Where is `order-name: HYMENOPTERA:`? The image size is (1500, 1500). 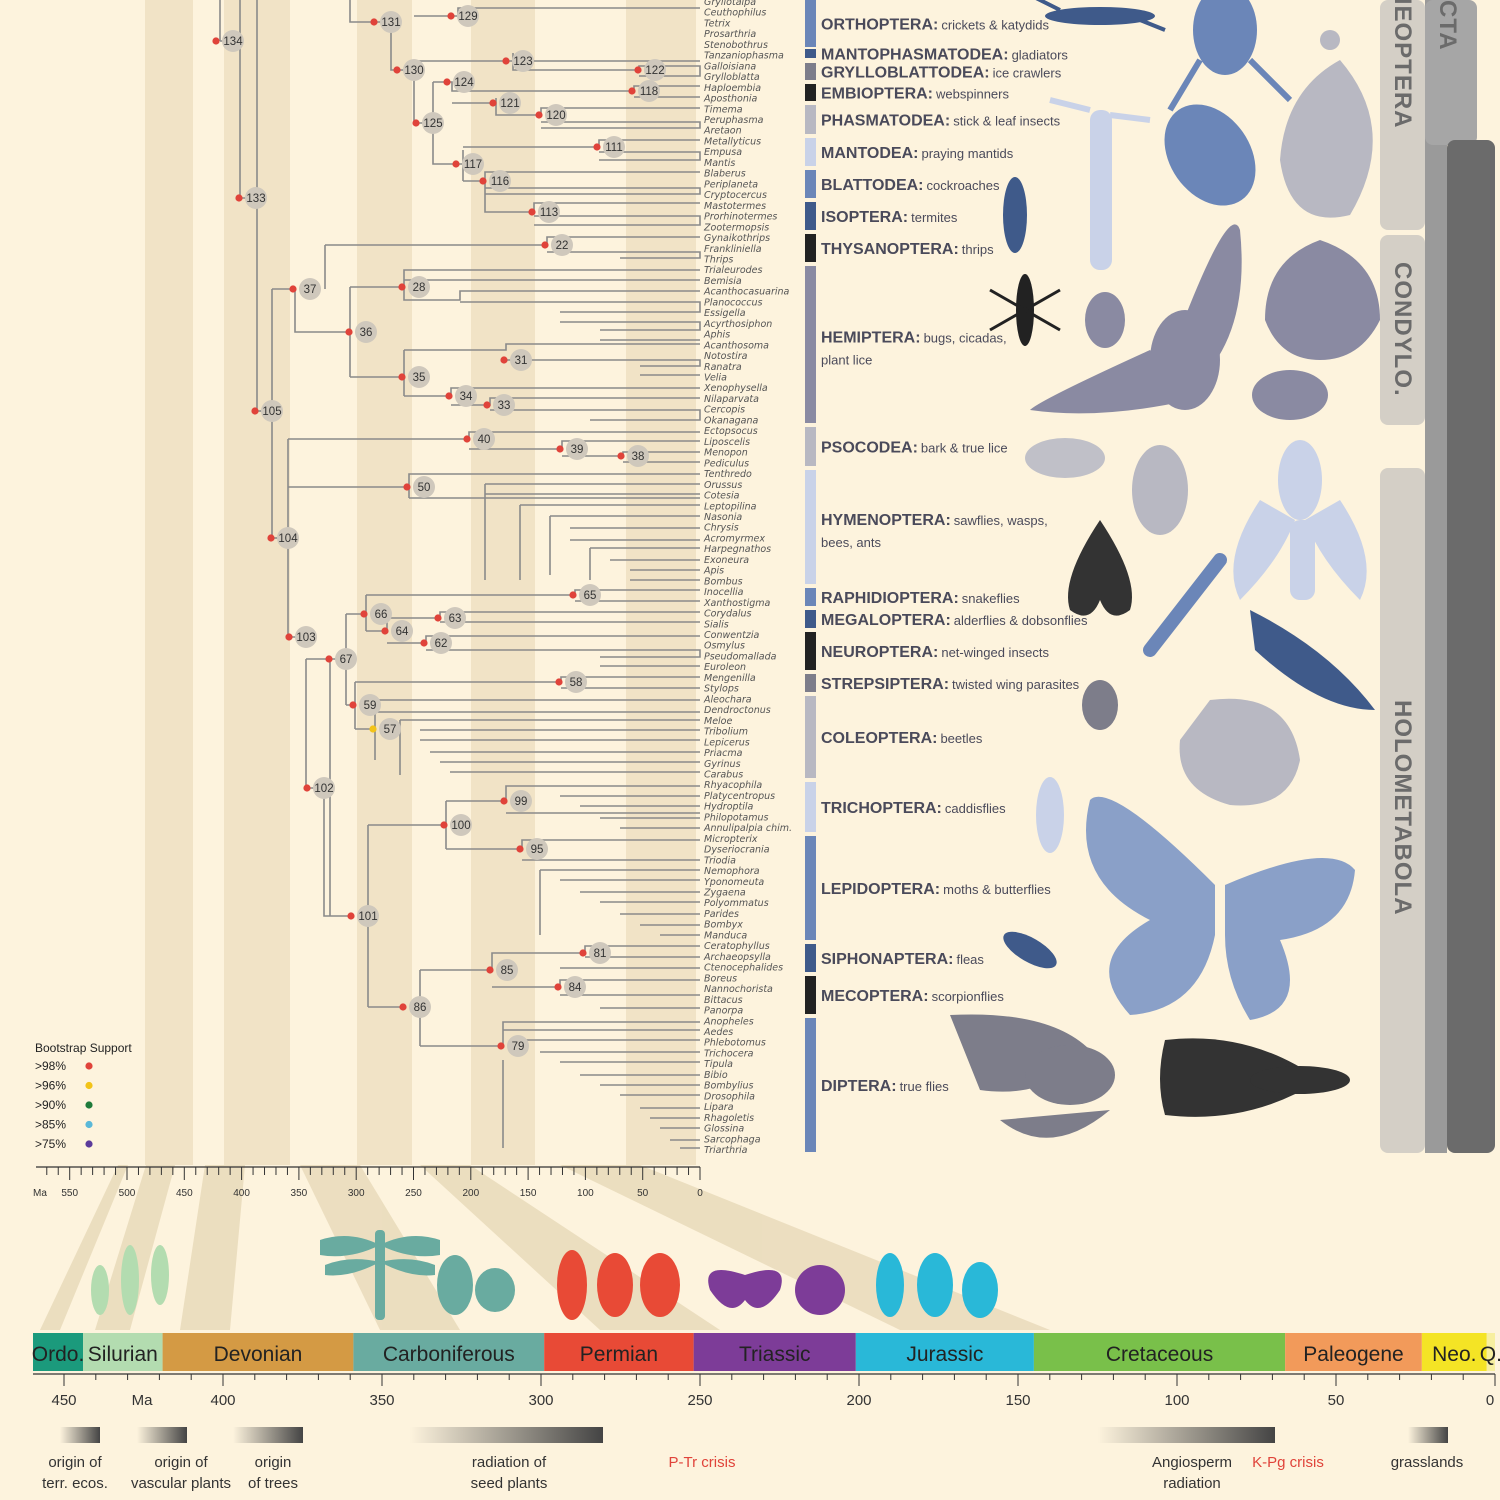 order-name: HYMENOPTERA: is located at coordinates (886, 520).